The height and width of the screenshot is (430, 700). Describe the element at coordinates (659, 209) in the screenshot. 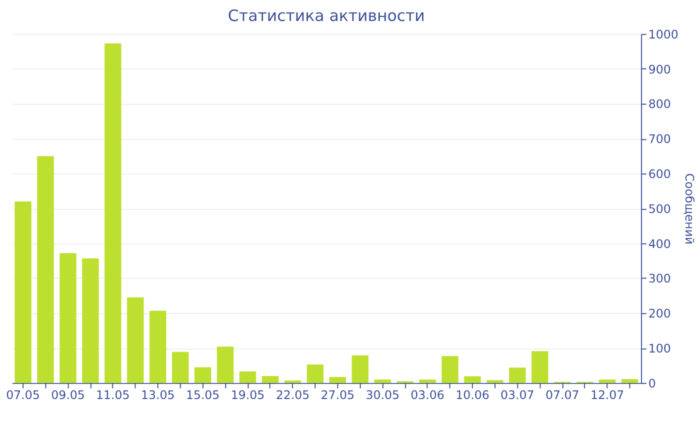

I see `y-tick-label: 500` at that location.